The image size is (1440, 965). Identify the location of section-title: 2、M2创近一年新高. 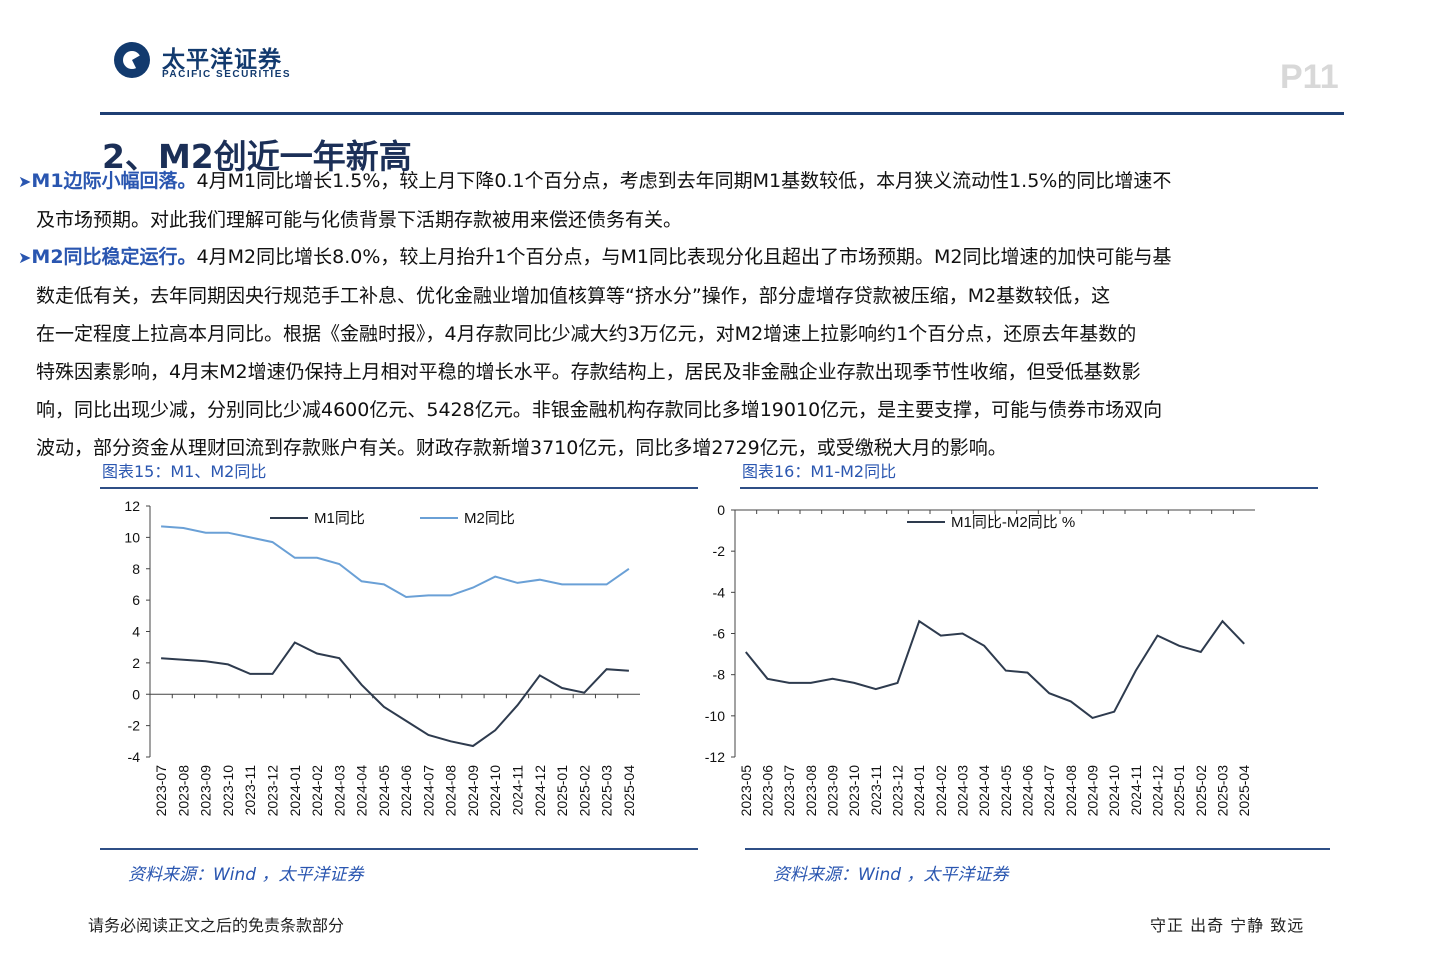
(257, 156).